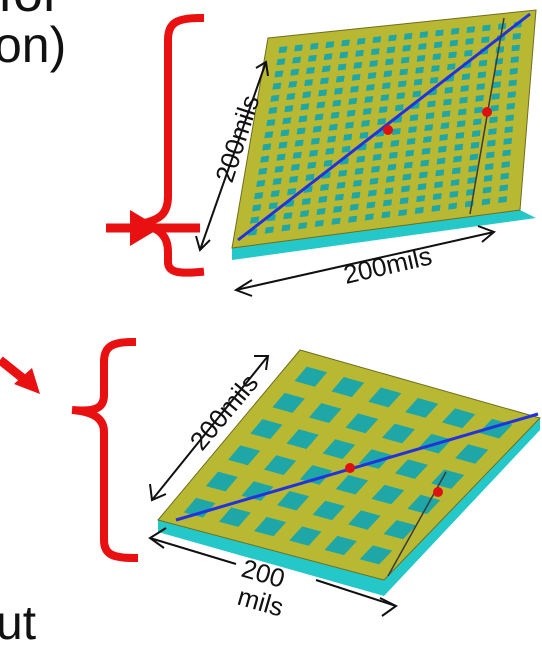  Describe the element at coordinates (357, 467) in the screenshot. I see `trace-diagonal-bottom` at that location.